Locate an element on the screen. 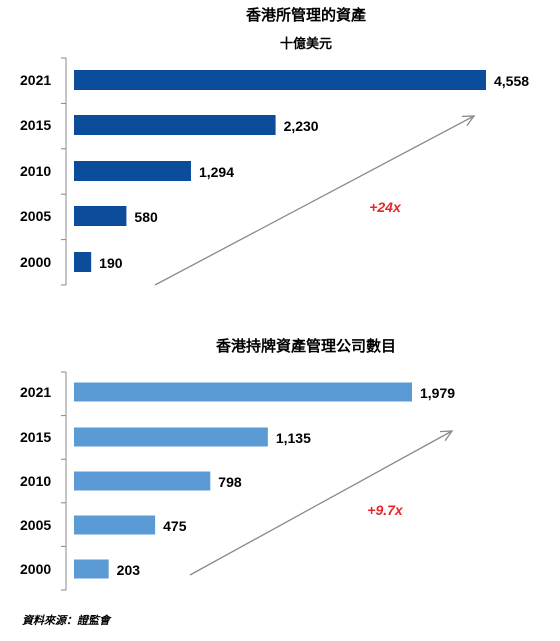 This screenshot has width=560, height=641. value-label: 1,135 is located at coordinates (293, 438).